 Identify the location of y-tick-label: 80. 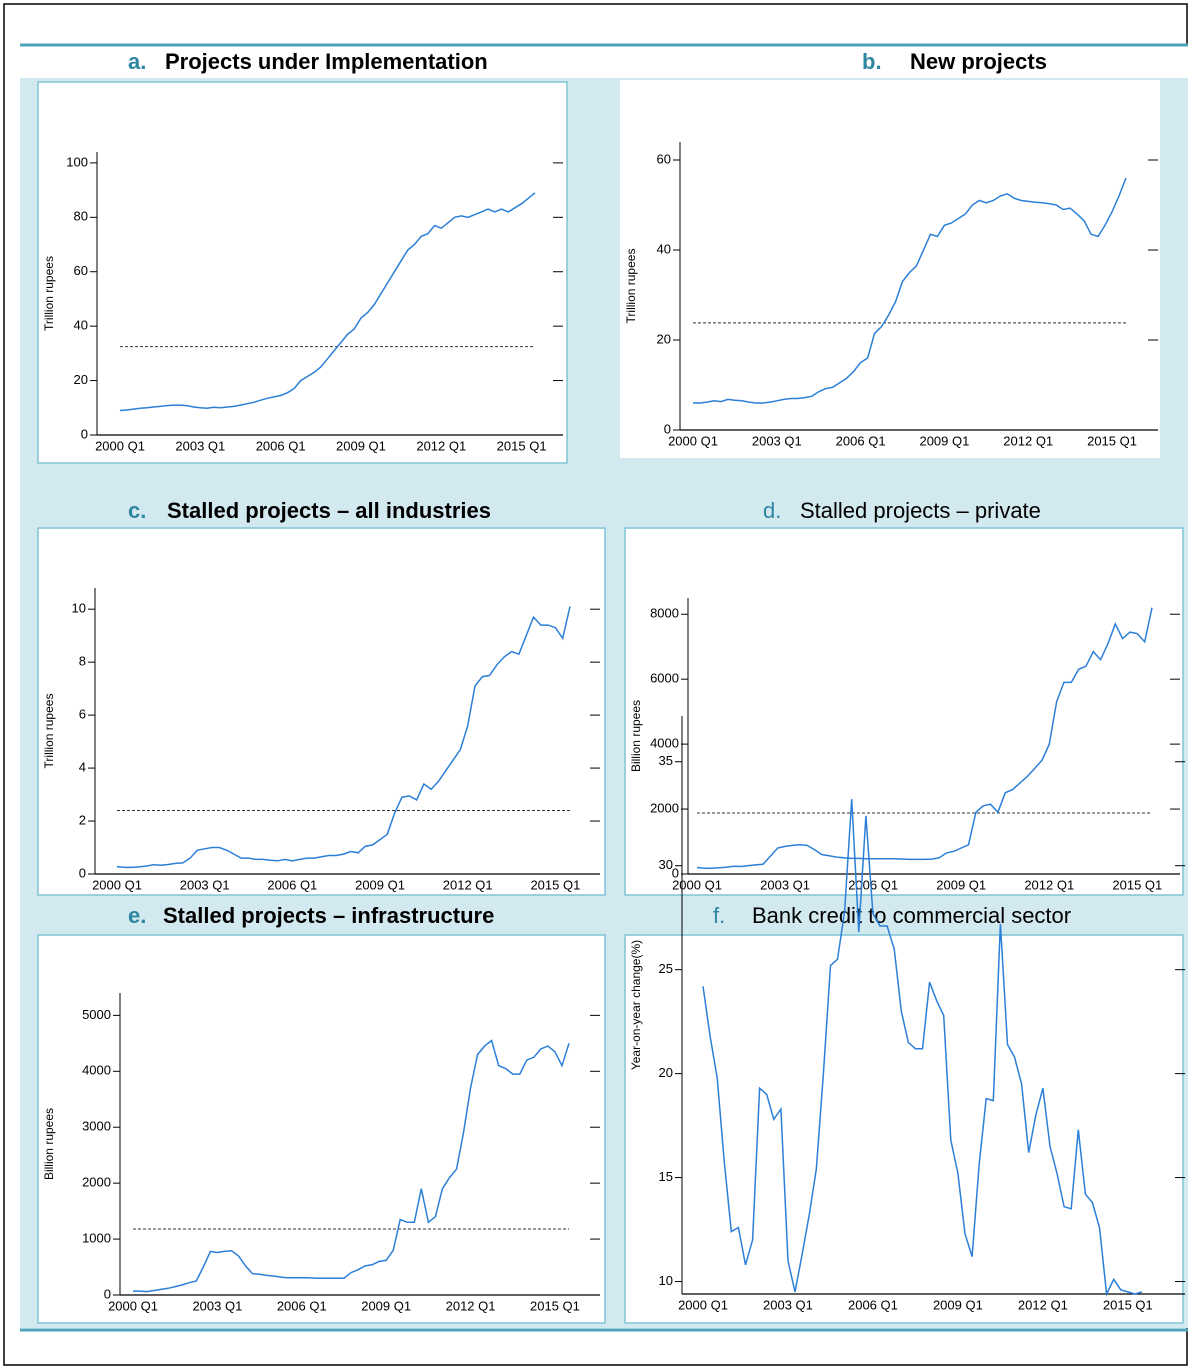
(81, 216).